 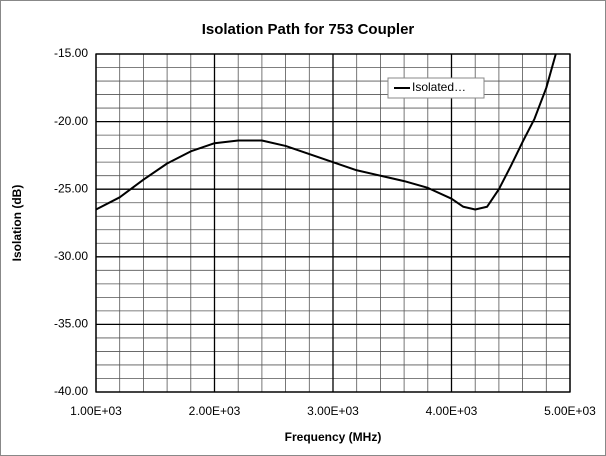 I want to click on x-tick-label: 3.00E+03, so click(x=333, y=411).